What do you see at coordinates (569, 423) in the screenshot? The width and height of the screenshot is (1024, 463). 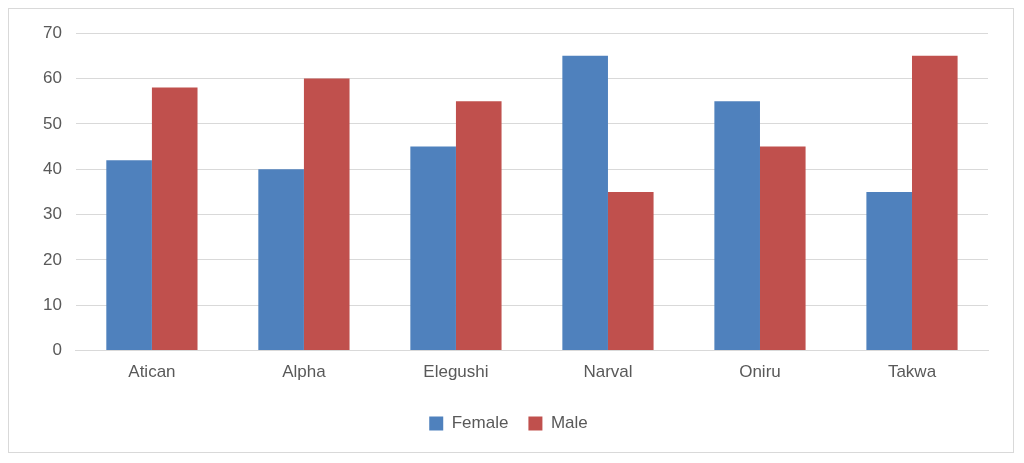 I see `legend-label: Male` at bounding box center [569, 423].